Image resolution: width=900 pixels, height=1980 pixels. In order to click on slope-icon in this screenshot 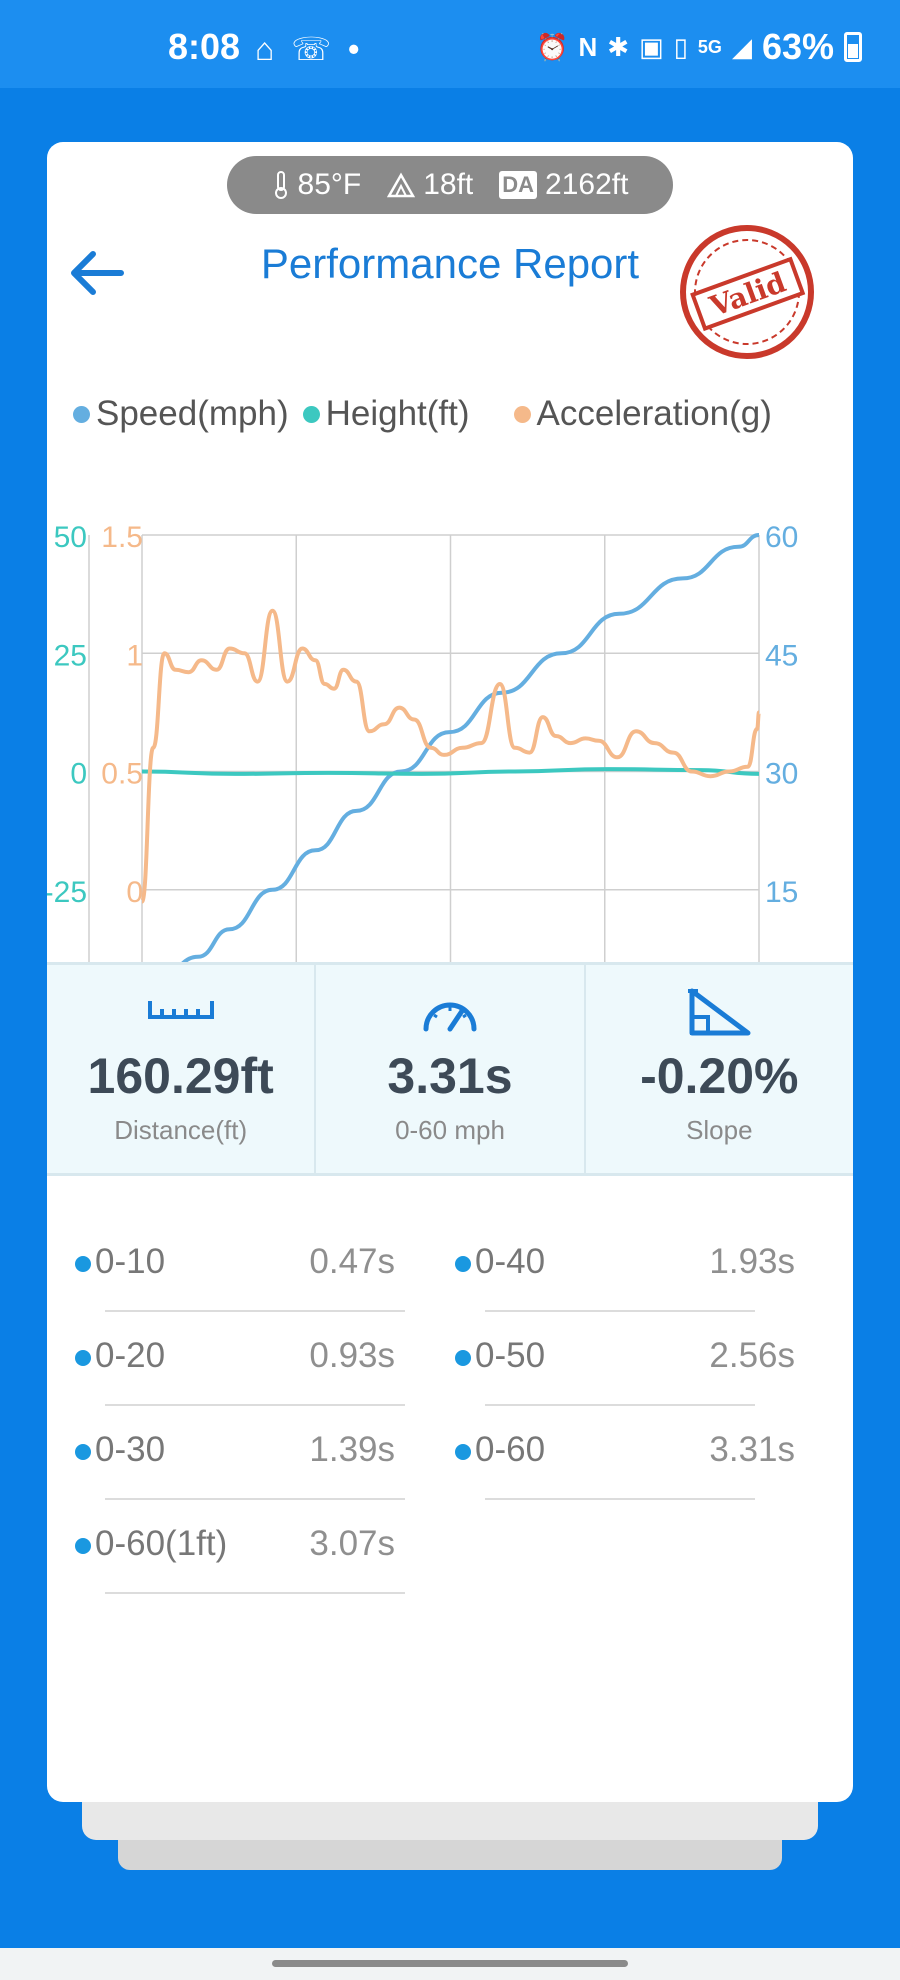, I will do `click(719, 1012)`.